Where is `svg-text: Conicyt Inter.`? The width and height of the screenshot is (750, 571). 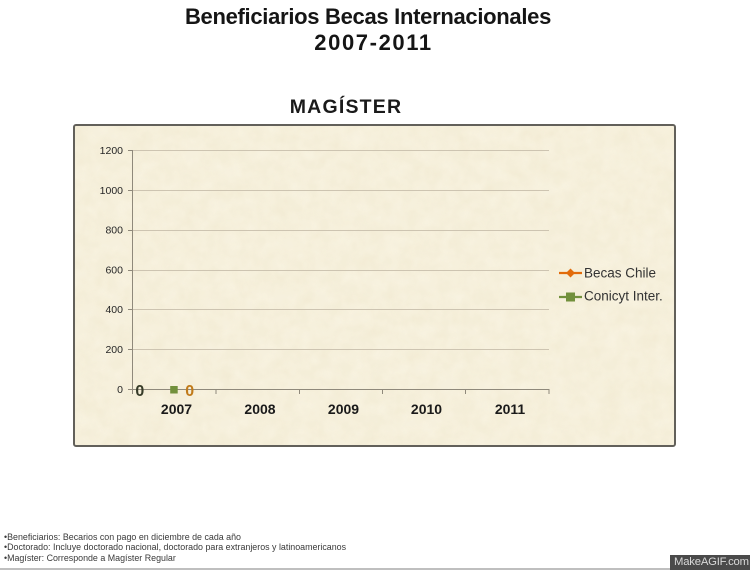
svg-text: Conicyt Inter. is located at coordinates (623, 296).